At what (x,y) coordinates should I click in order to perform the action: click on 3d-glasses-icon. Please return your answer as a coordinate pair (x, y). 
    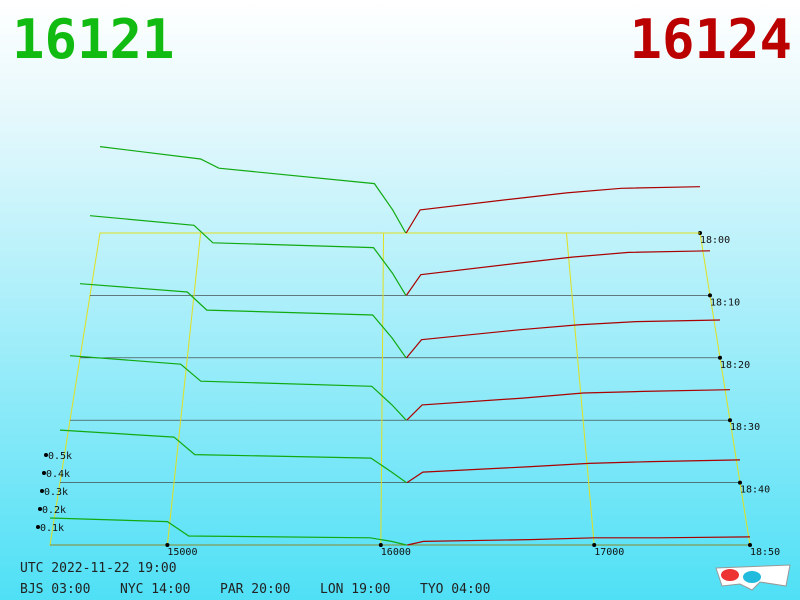
    Looking at the image, I should click on (753, 577).